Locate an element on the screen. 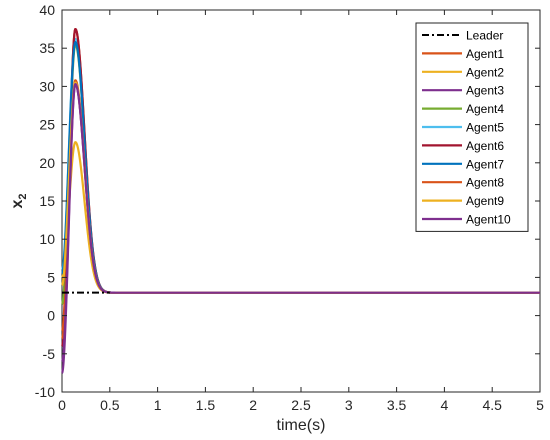 The image size is (550, 440). x-tick-label: 1.5 is located at coordinates (206, 405).